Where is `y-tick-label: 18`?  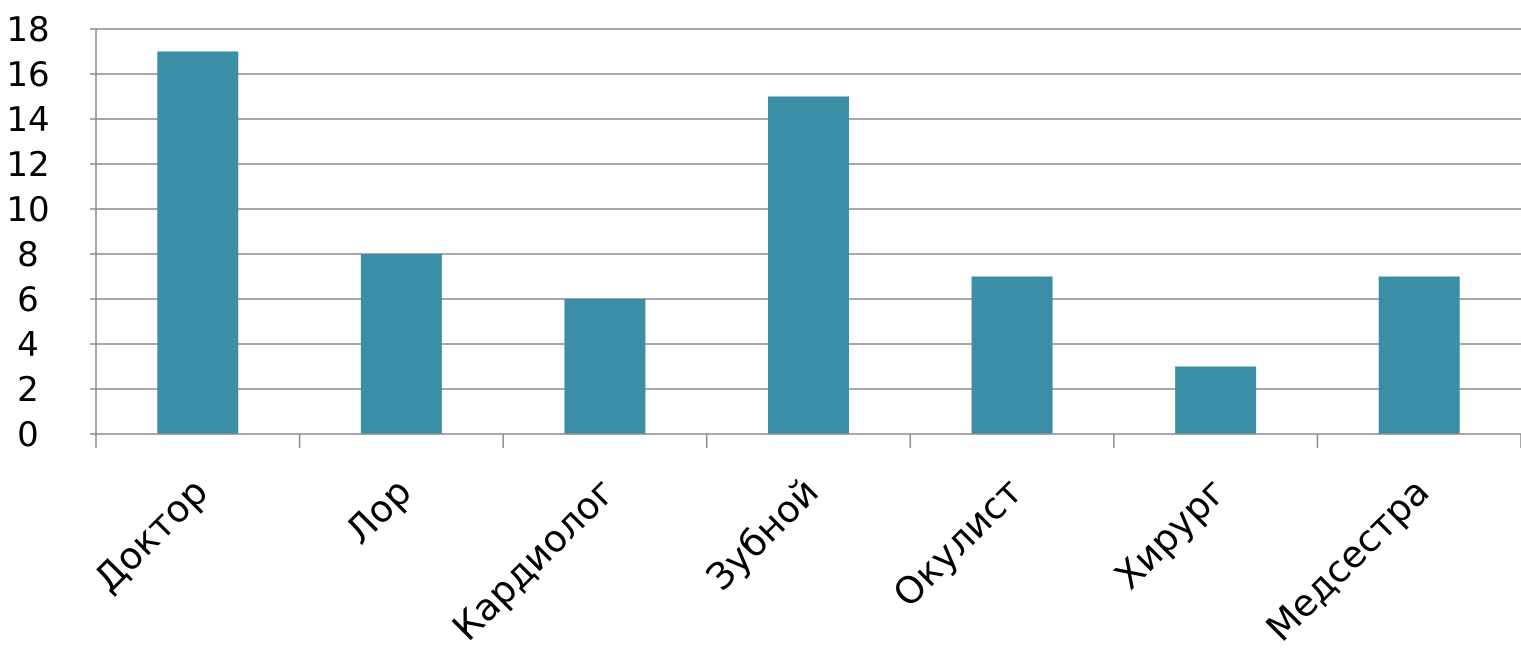
y-tick-label: 18 is located at coordinates (27, 30).